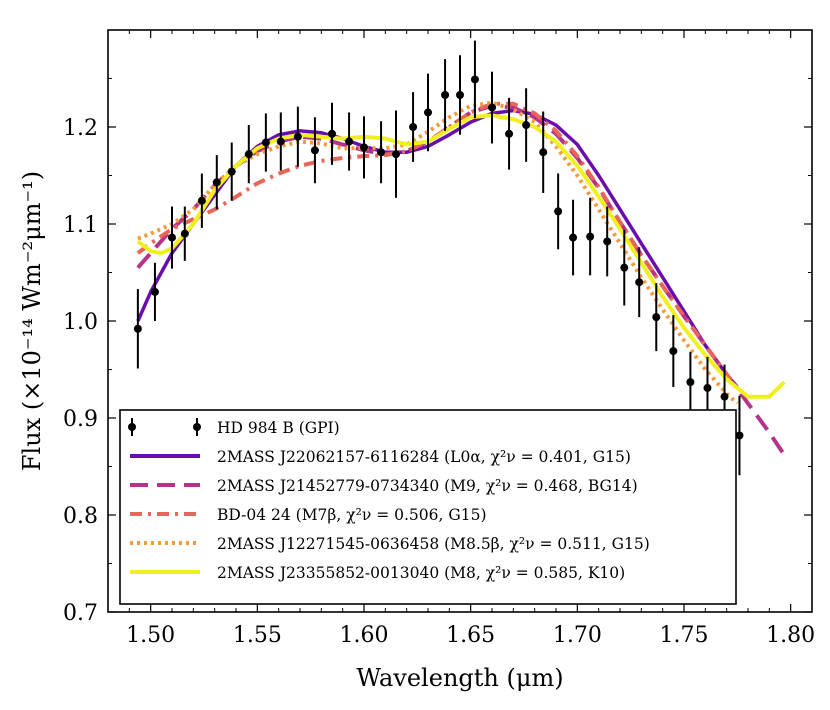 This screenshot has height=710, width=830. I want to click on x-tick-label: 1.75, so click(684, 635).